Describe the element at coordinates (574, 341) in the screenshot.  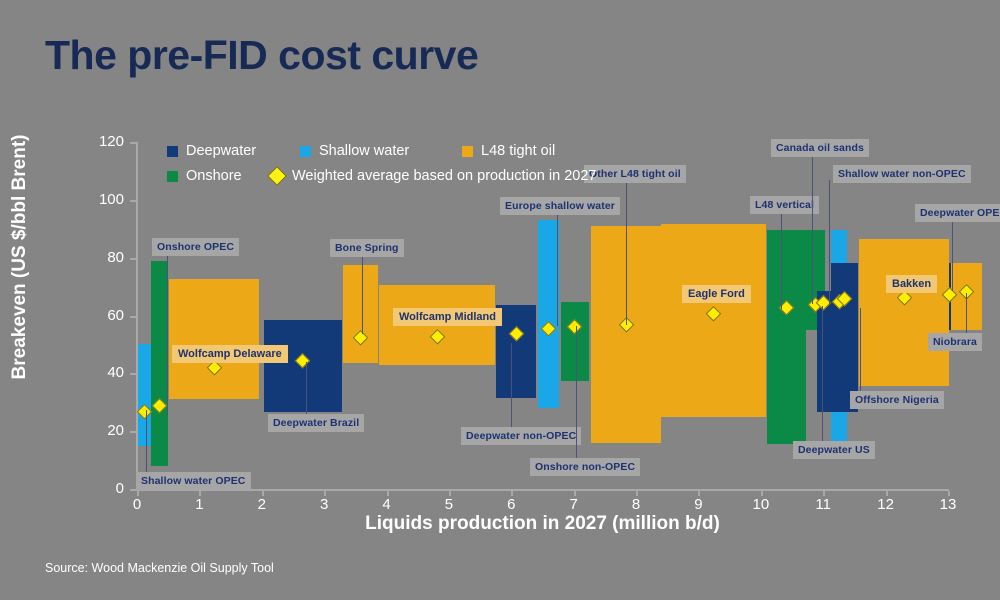
I see `bar-onshore-non-opec` at that location.